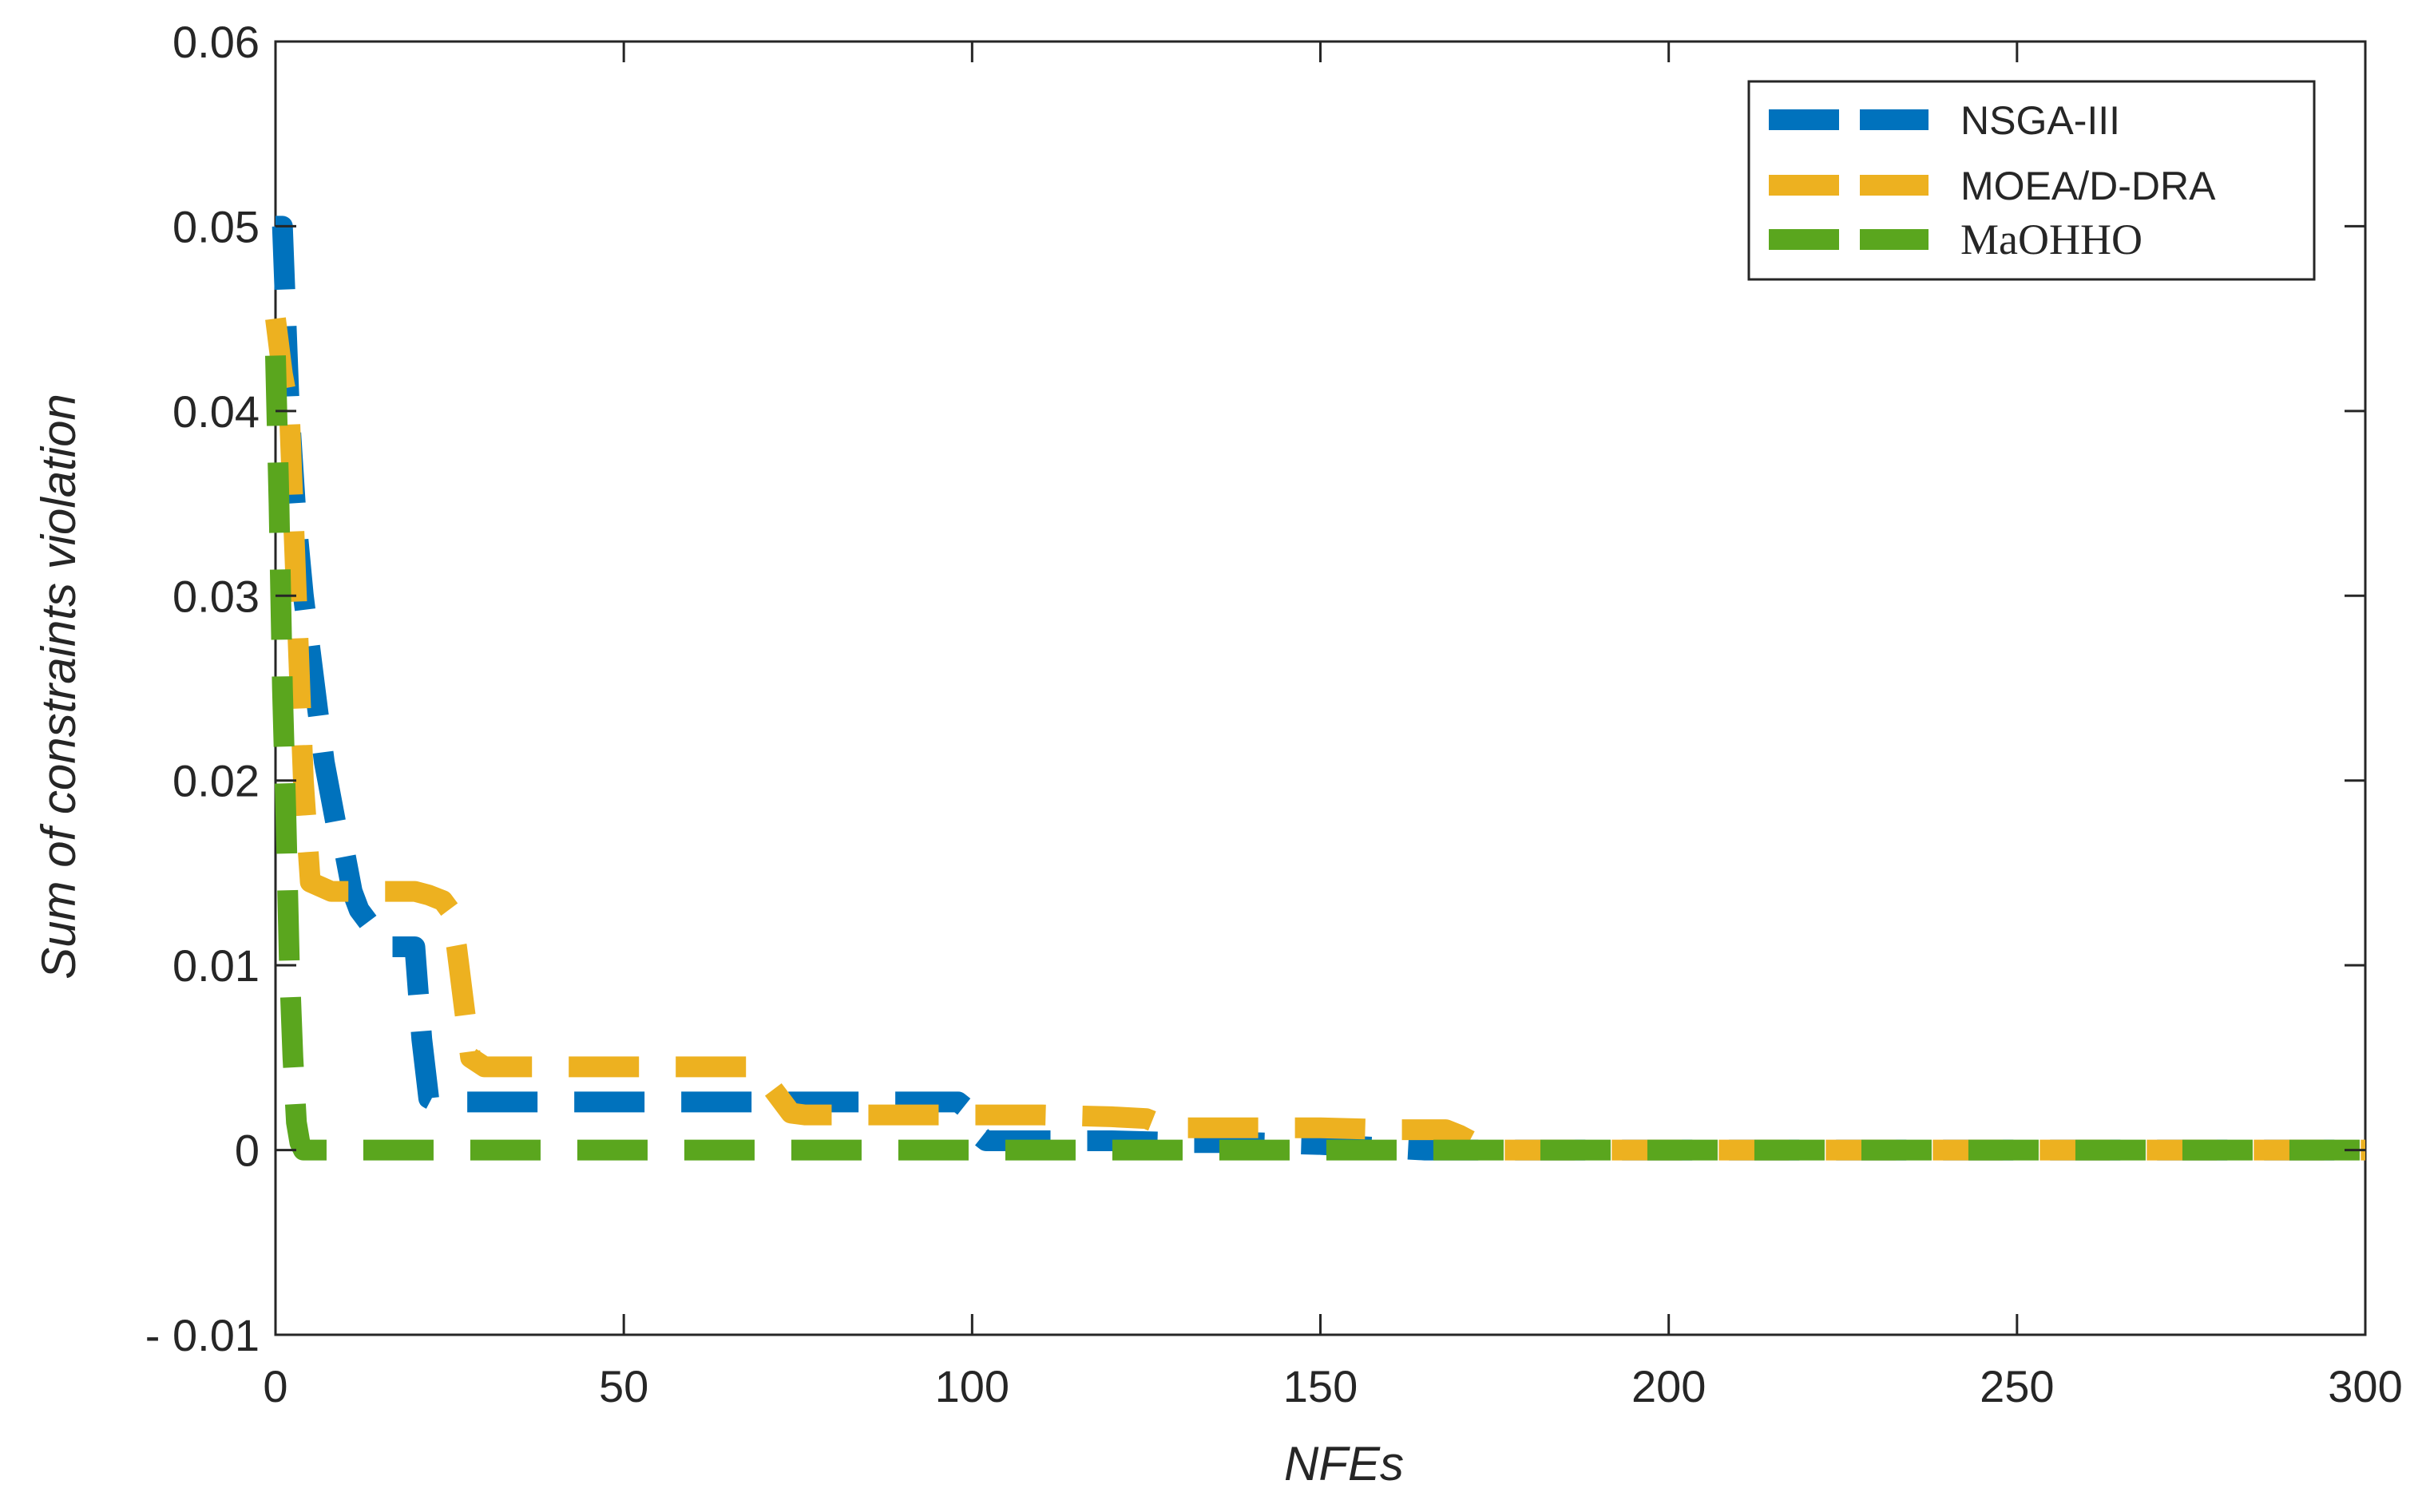  What do you see at coordinates (2051, 239) in the screenshot?
I see `legend-label: MaOHHO` at bounding box center [2051, 239].